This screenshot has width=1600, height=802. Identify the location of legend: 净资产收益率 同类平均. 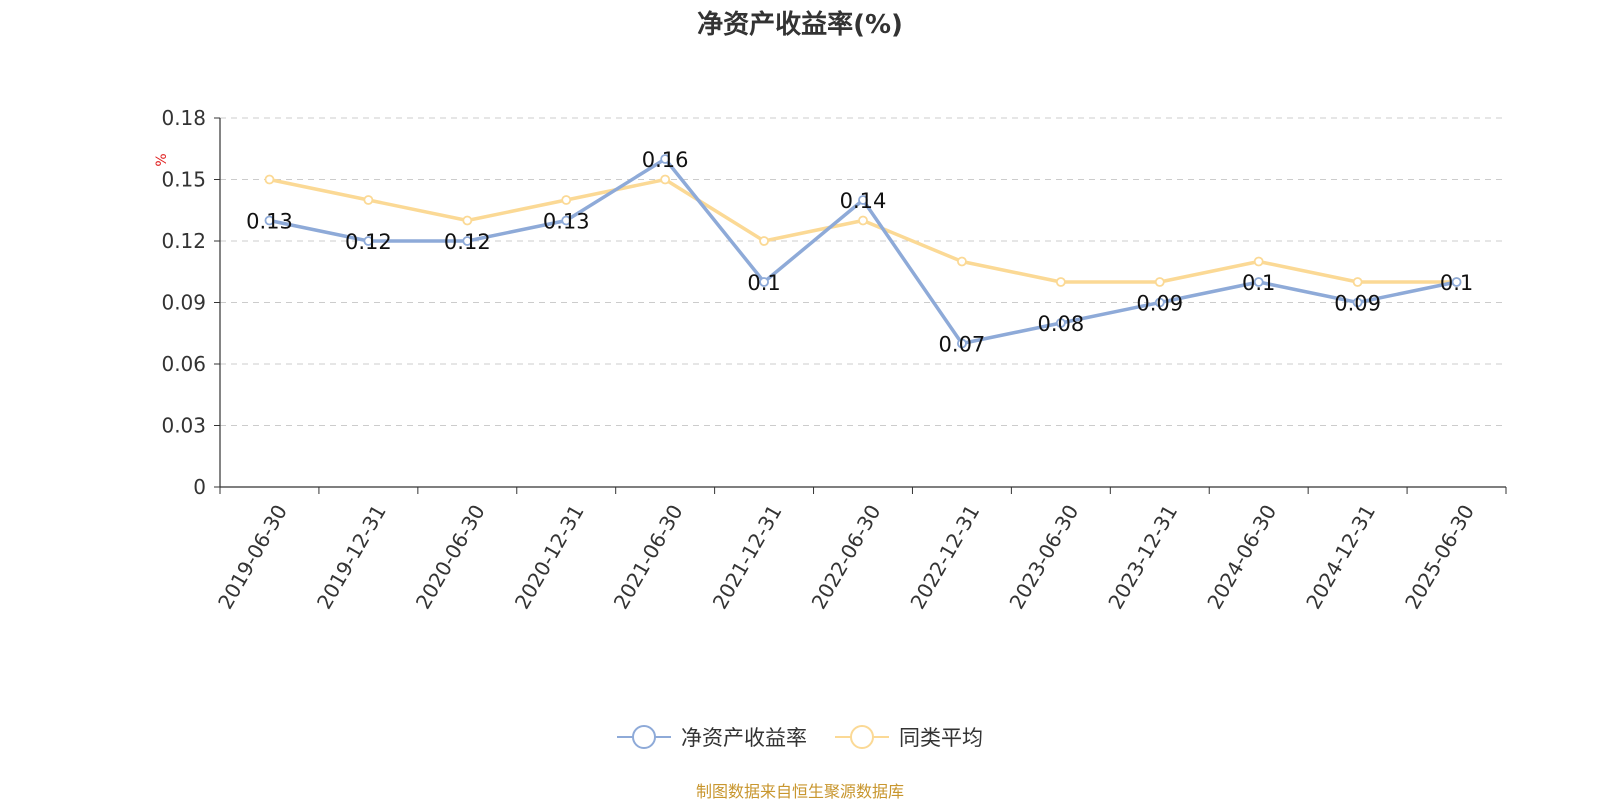
(800, 737).